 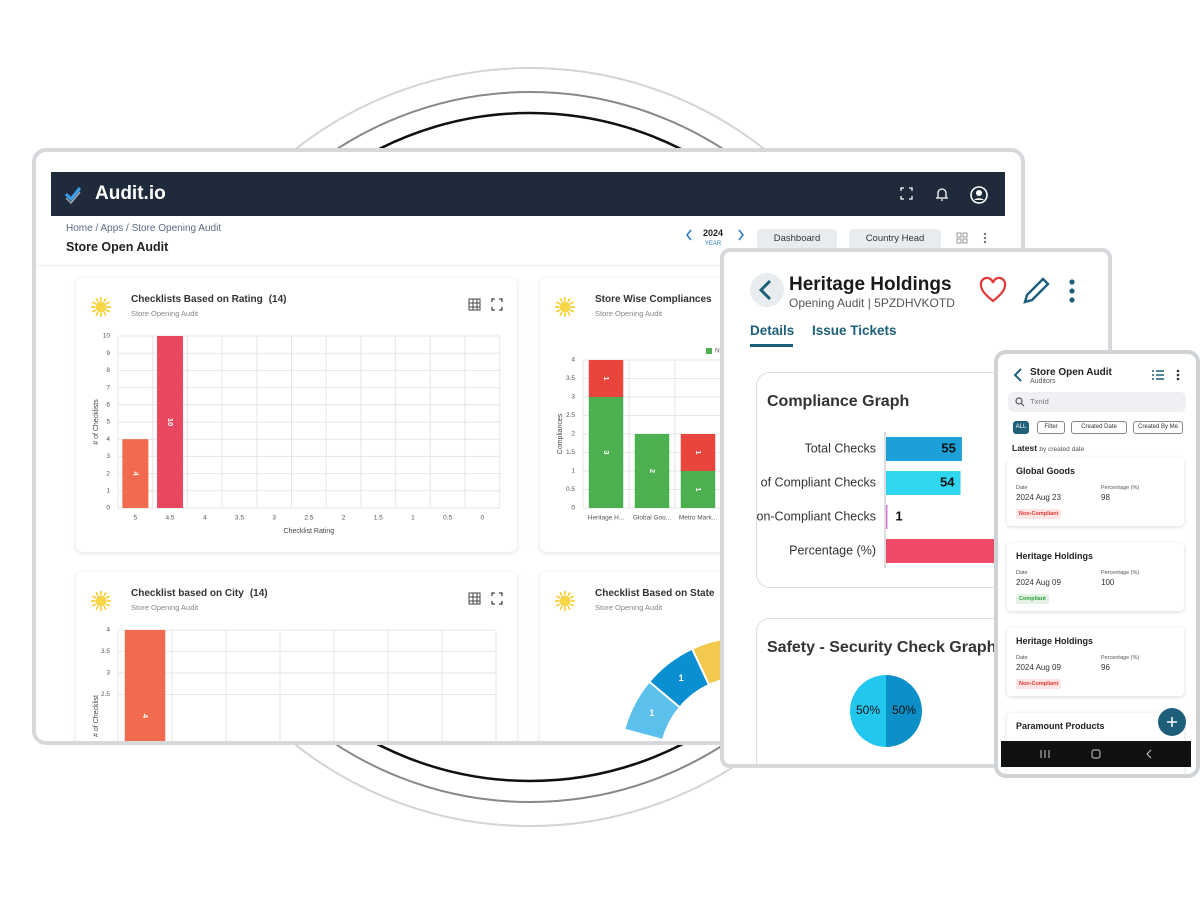 I want to click on dashboard-button: Dashboard, so click(x=797, y=239).